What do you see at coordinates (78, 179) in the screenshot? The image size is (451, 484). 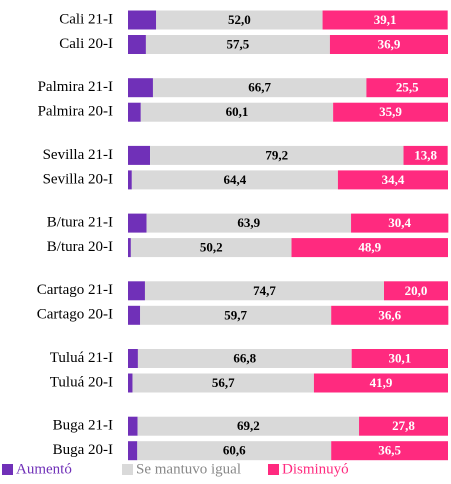 I see `category-label: Sevilla 20-I` at bounding box center [78, 179].